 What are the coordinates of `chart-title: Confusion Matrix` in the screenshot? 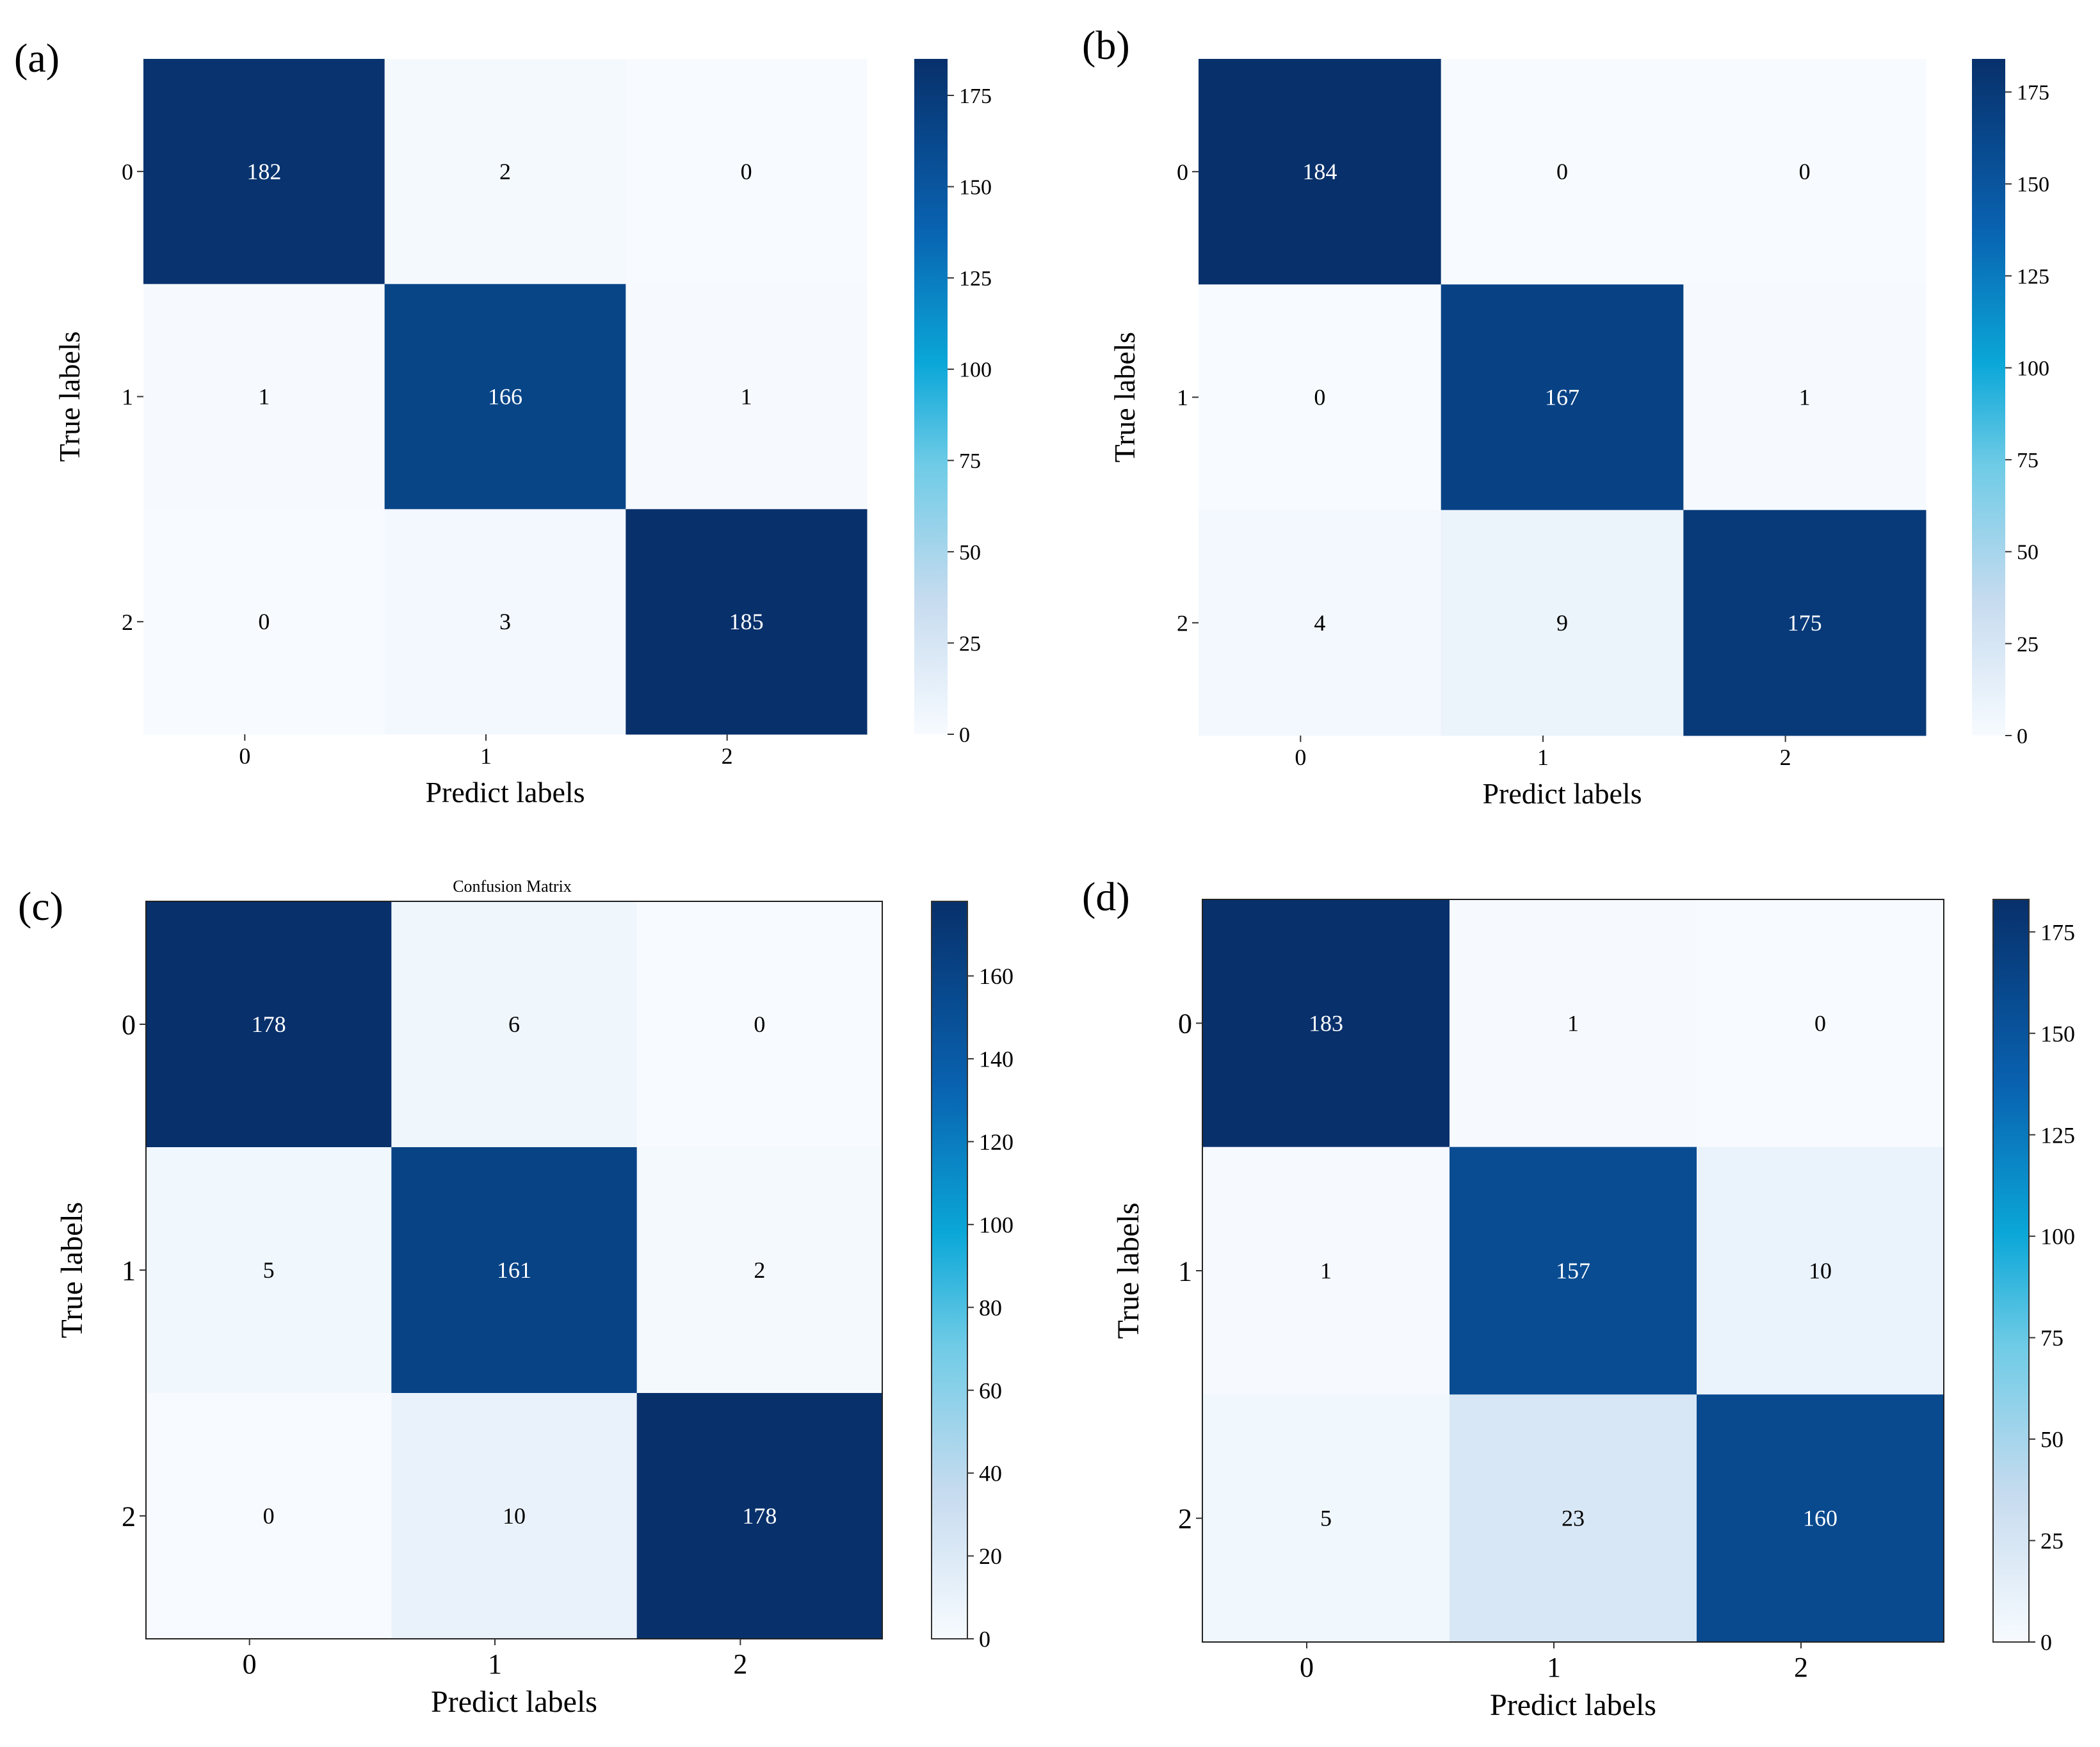 It's located at (512, 886).